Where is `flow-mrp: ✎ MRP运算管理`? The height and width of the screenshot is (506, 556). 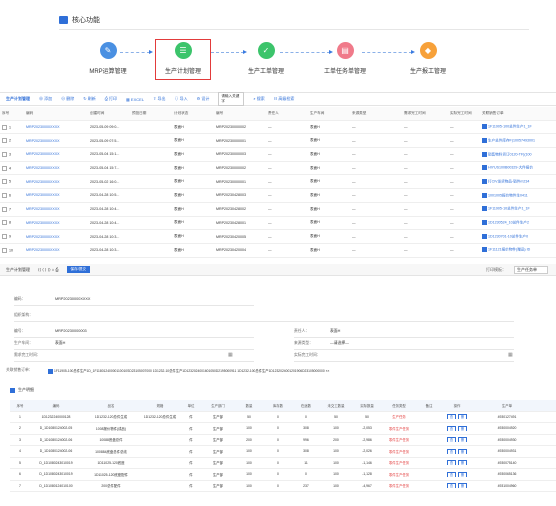 flow-mrp: ✎ MRP运算管理 is located at coordinates (108, 58).